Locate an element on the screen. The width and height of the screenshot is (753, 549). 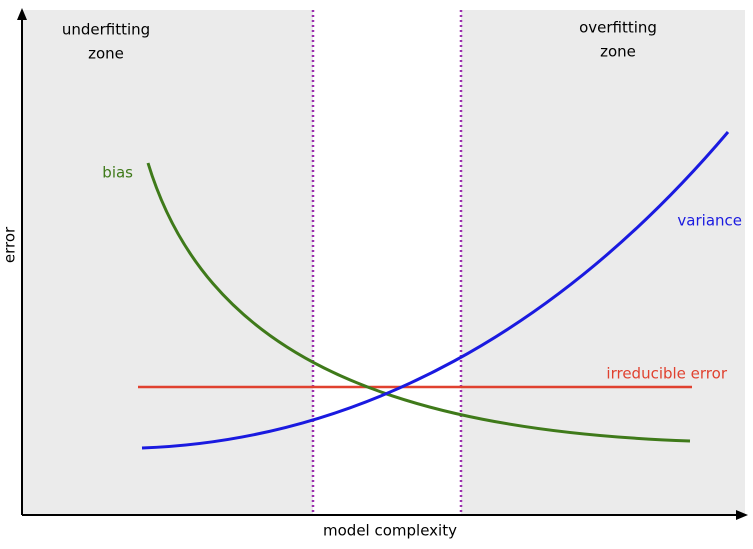
irreducible-label: irreducible error is located at coordinates (666, 374).